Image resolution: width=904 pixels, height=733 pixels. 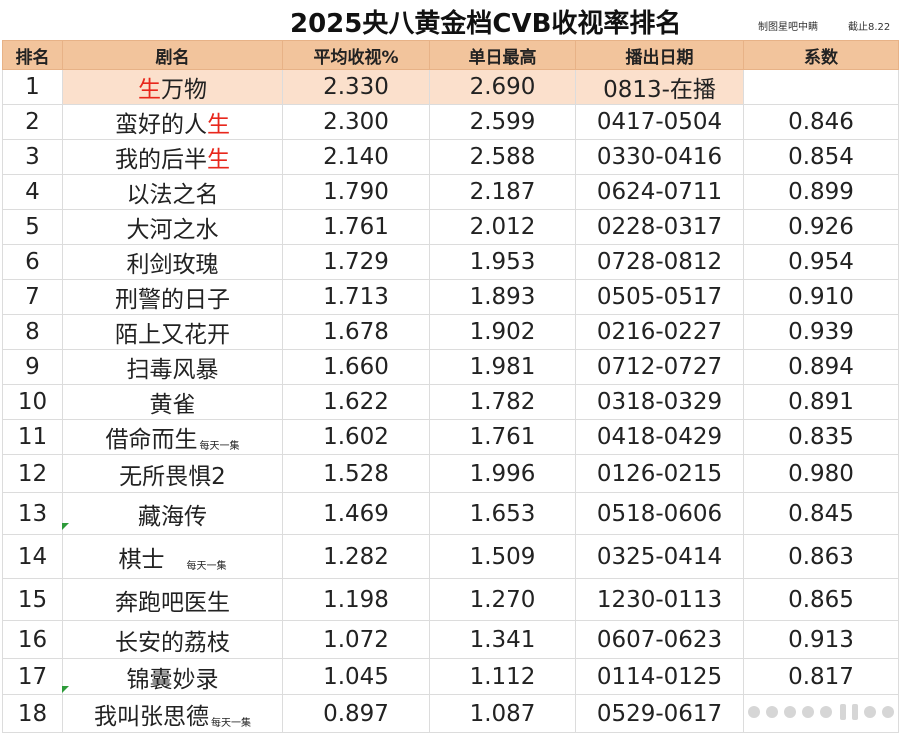 I want to click on table-row: 17 锦囊妙录 1.045 1.112 0114-0125 0.817, so click(x=450, y=676).